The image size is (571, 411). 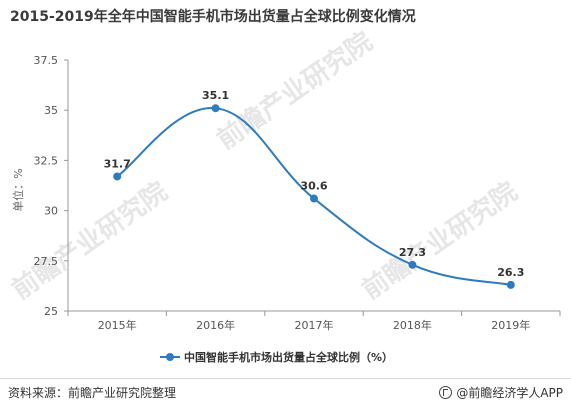 What do you see at coordinates (509, 393) in the screenshot?
I see `brand-text: @前瞻经济学人APP` at bounding box center [509, 393].